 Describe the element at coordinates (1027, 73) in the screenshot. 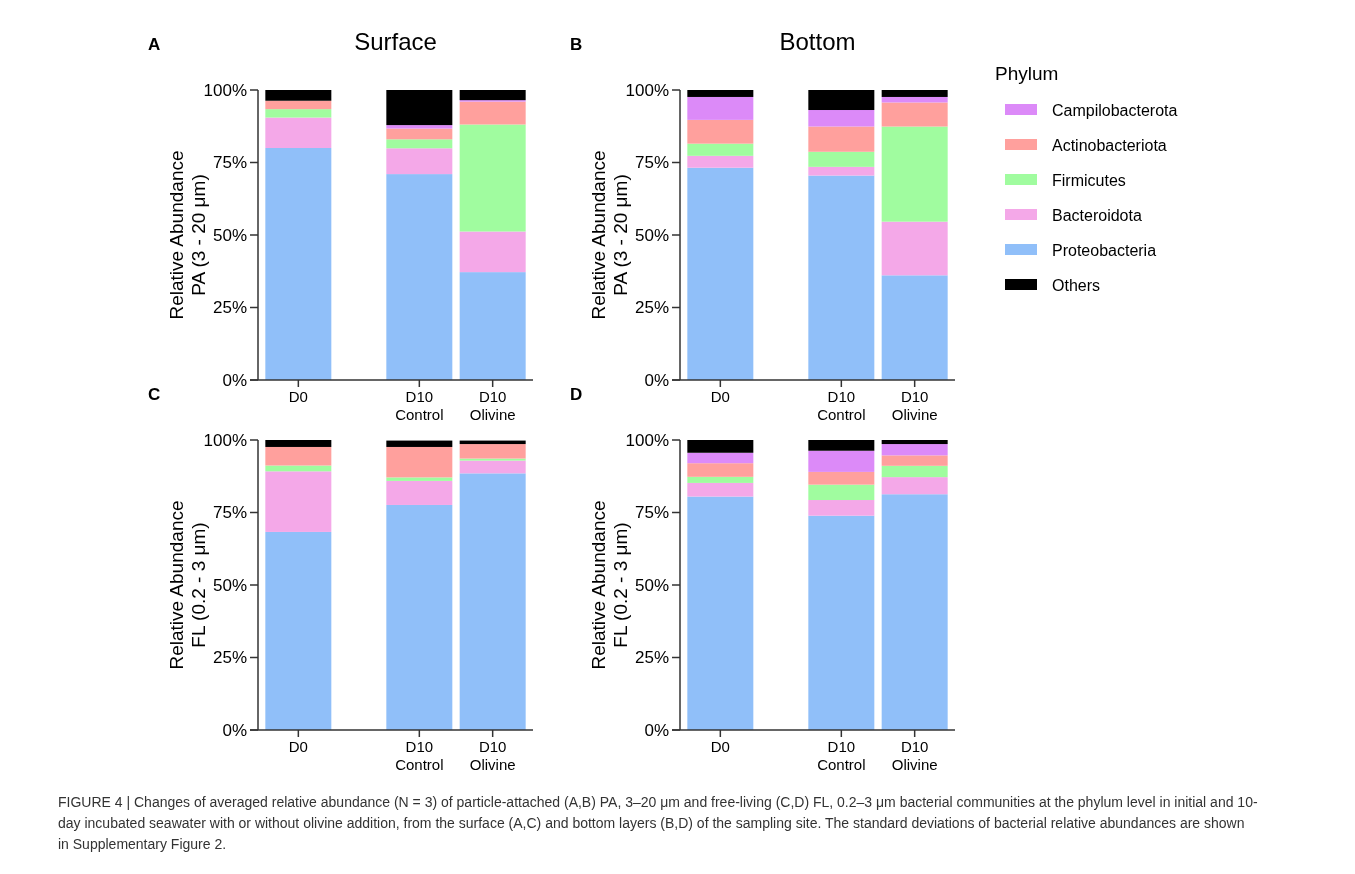

I see `legend-title: Phylum` at that location.